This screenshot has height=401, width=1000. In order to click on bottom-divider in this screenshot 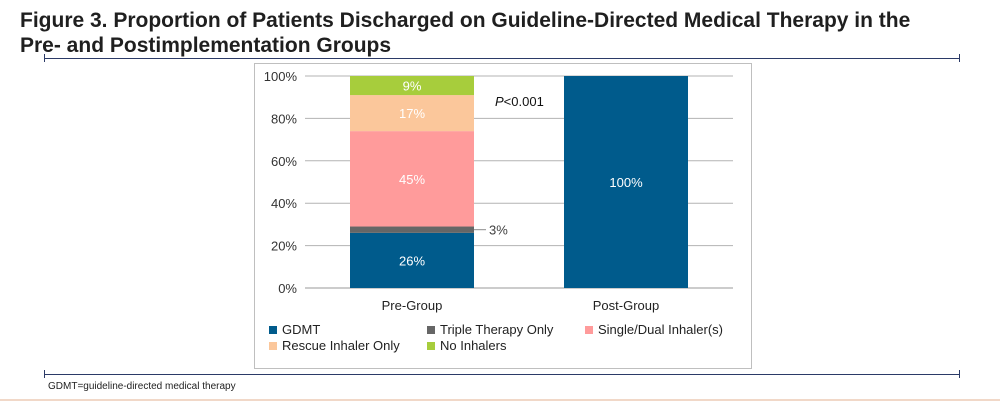, I will do `click(502, 374)`.